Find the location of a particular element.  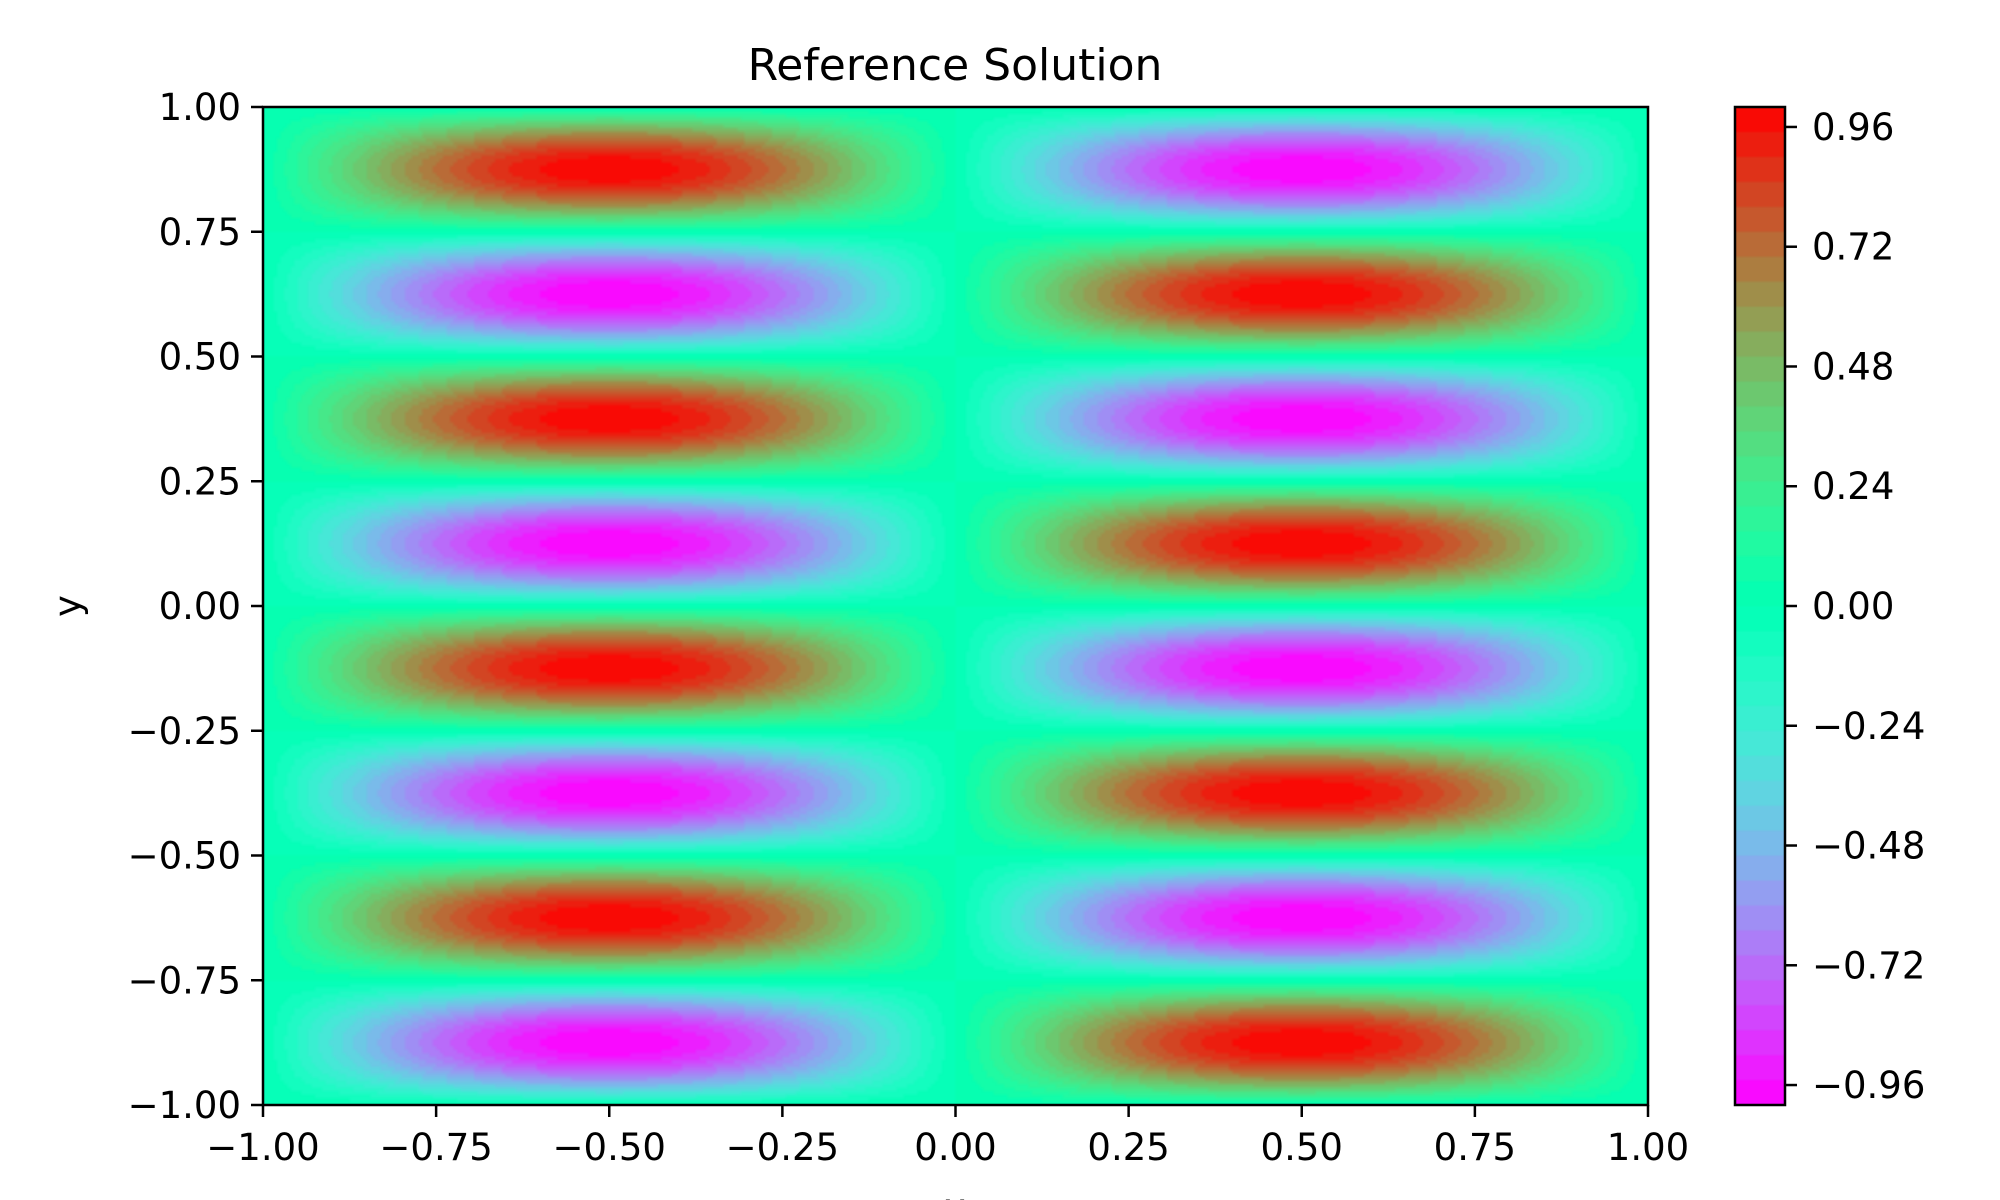

colorbar-ticks: −0.96 −0.72 −0.48 −0.24 0.00 0.24 0.48 0.72 0.96 is located at coordinates (1855, 606).